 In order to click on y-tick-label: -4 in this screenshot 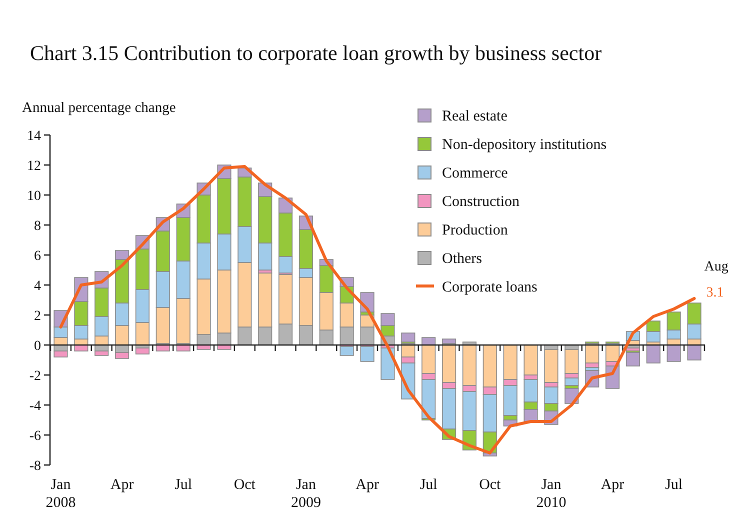, I will do `click(35, 406)`.